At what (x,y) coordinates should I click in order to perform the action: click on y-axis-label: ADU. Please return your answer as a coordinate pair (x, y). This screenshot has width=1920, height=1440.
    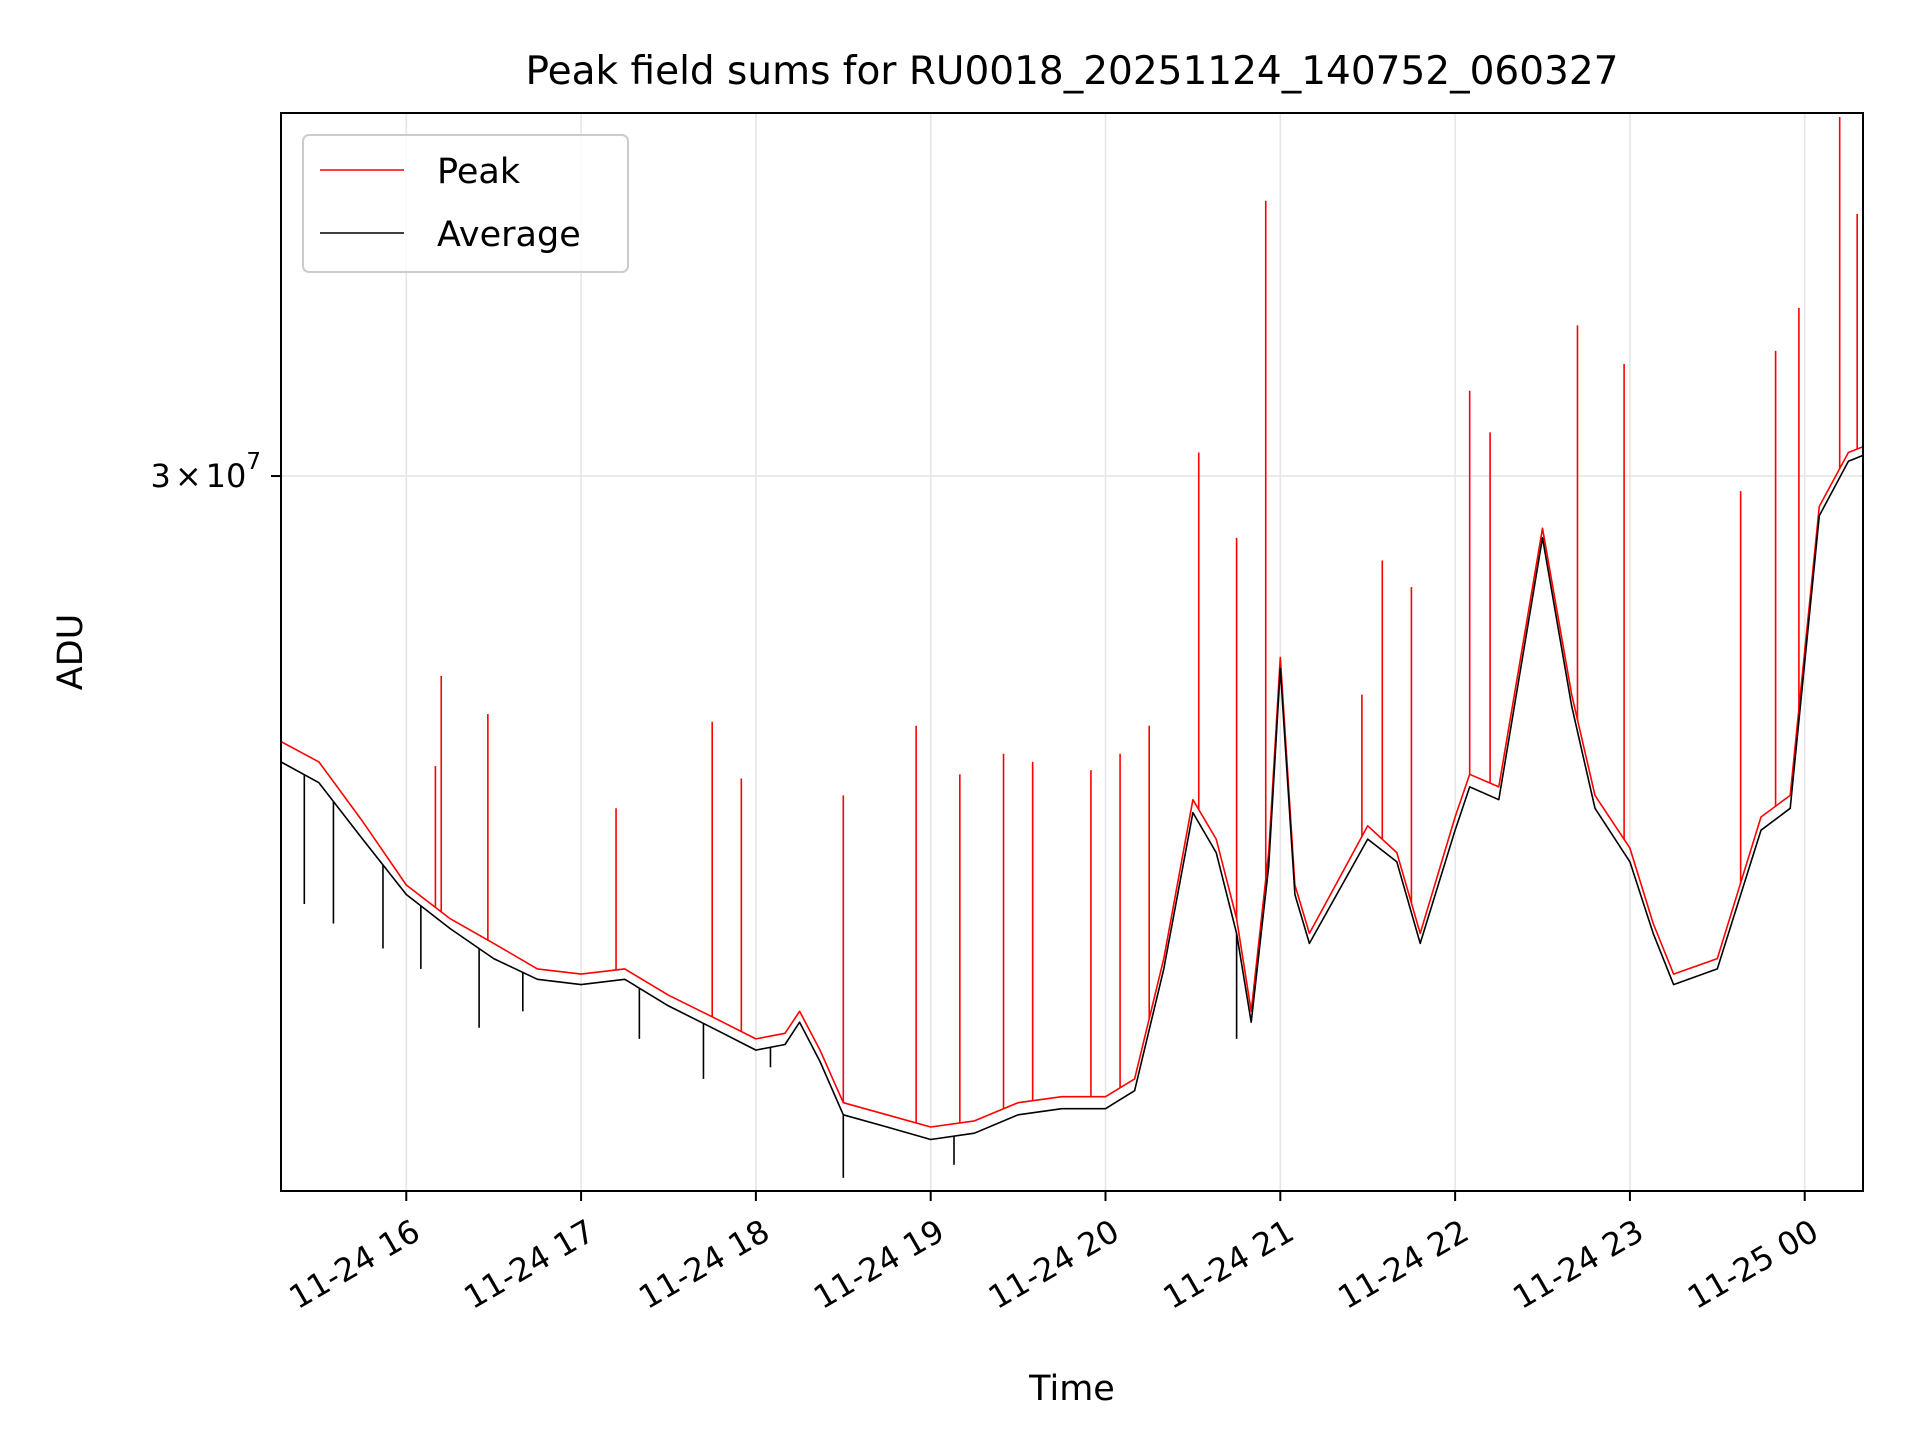
    Looking at the image, I should click on (71, 652).